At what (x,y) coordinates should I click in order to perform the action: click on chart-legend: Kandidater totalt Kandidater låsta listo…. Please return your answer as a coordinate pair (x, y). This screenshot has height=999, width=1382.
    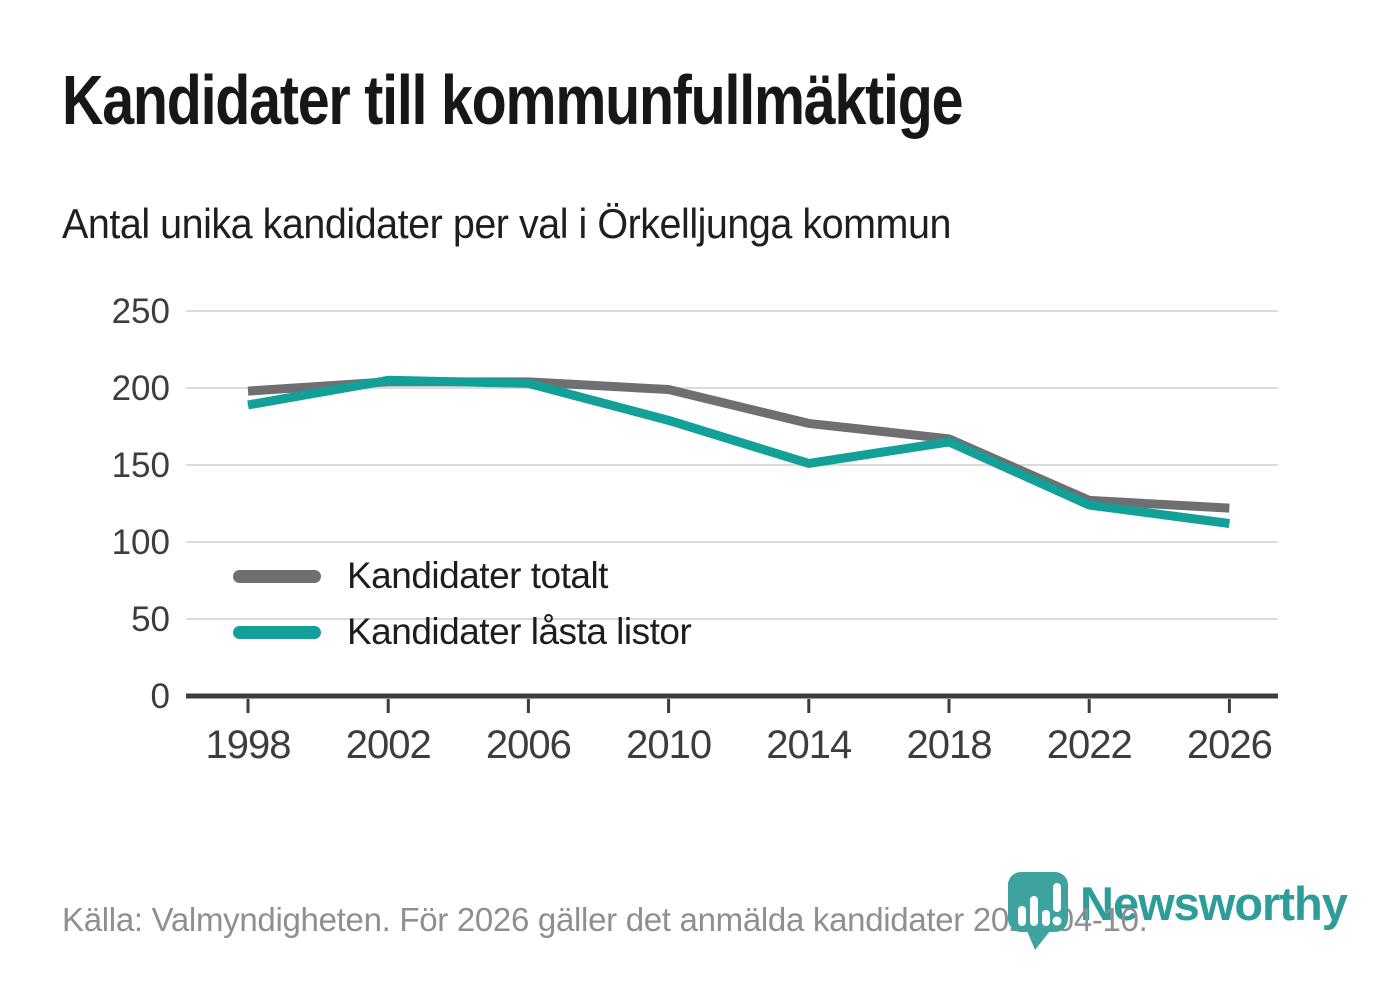
    Looking at the image, I should click on (462, 610).